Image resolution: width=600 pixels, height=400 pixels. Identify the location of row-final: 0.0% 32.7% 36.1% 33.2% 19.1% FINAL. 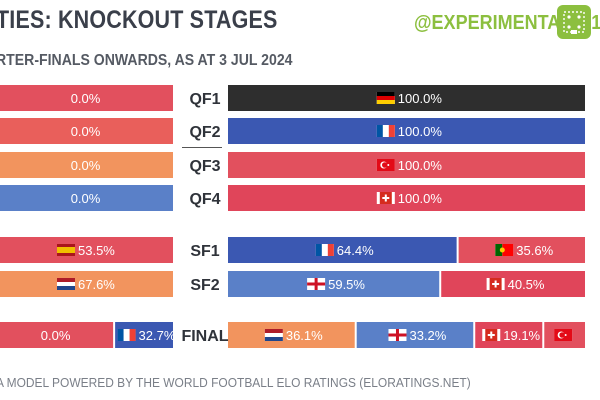
(292, 335).